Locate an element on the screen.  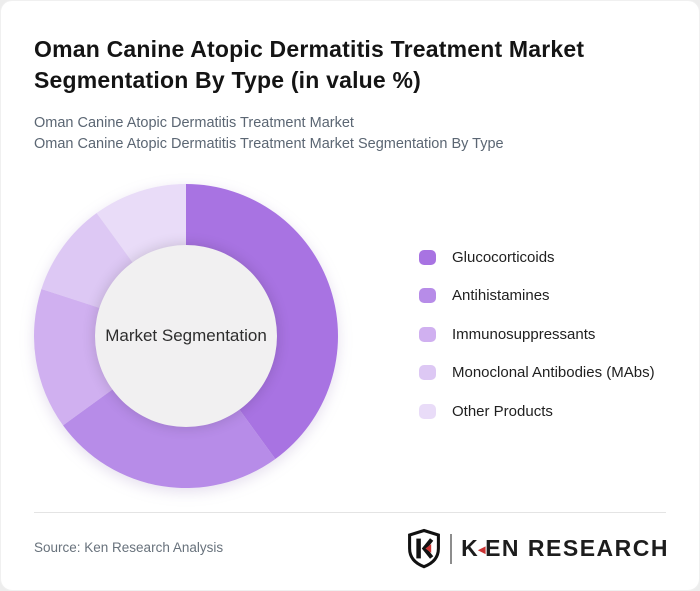
legend-label: Immunosuppressants is located at coordinates (524, 334).